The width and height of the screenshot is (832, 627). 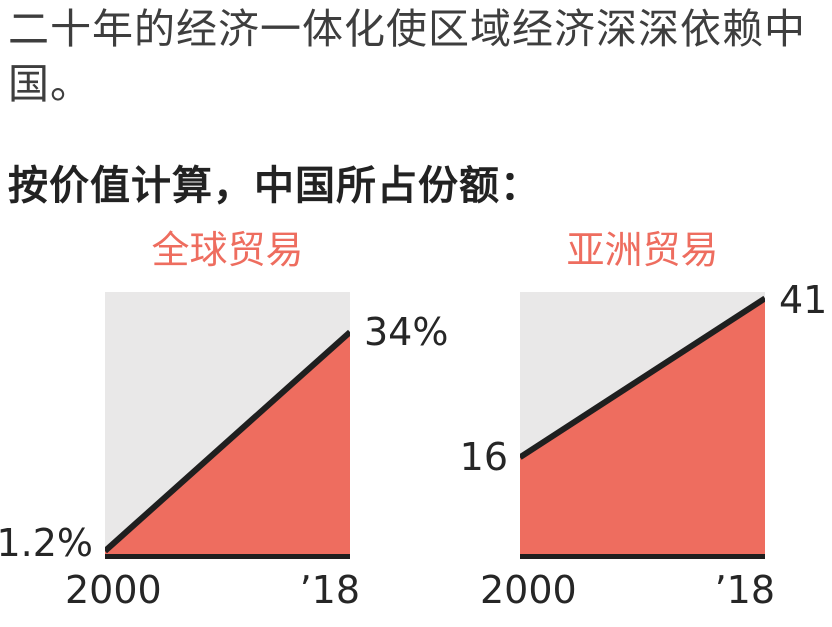 What do you see at coordinates (406, 332) in the screenshot?
I see `value-label-end: 34%` at bounding box center [406, 332].